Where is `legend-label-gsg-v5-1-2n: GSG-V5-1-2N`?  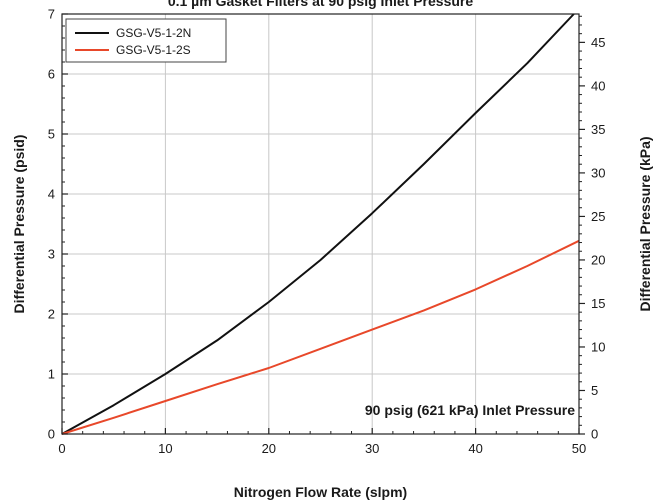
legend-label-gsg-v5-1-2n: GSG-V5-1-2N is located at coordinates (153, 33).